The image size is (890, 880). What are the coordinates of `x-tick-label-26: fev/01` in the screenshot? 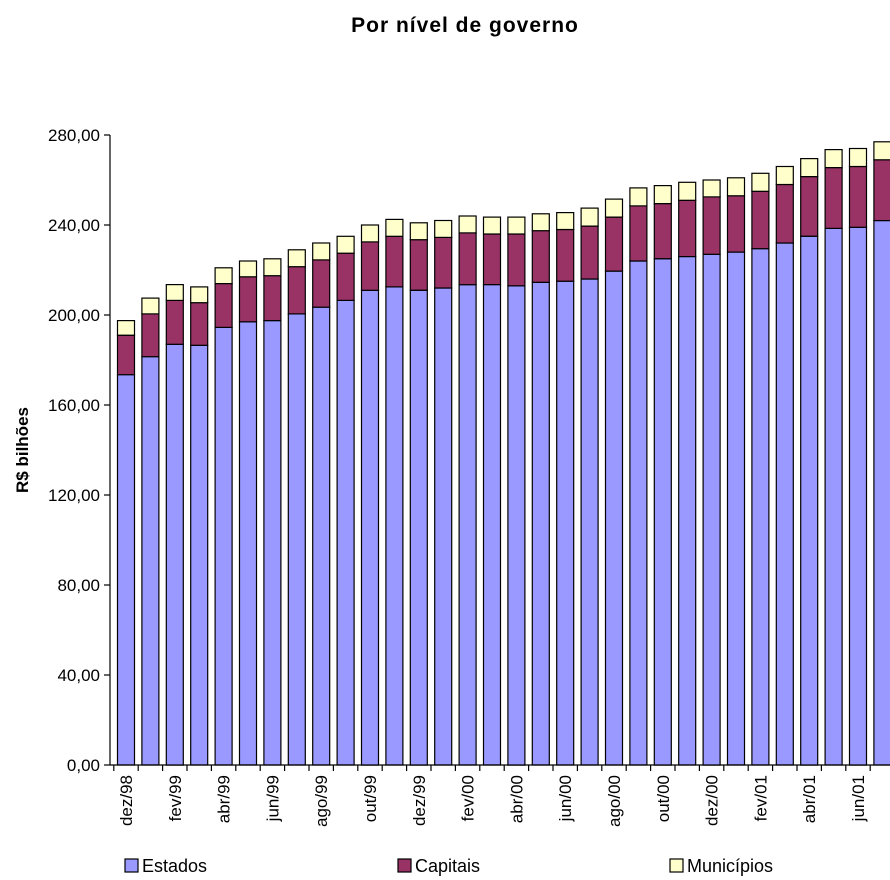 It's located at (760, 798).